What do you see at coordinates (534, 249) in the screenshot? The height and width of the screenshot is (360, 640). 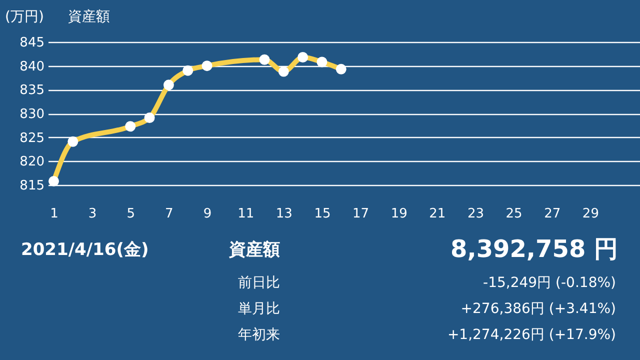 I see `text: 8,392,758 円` at bounding box center [534, 249].